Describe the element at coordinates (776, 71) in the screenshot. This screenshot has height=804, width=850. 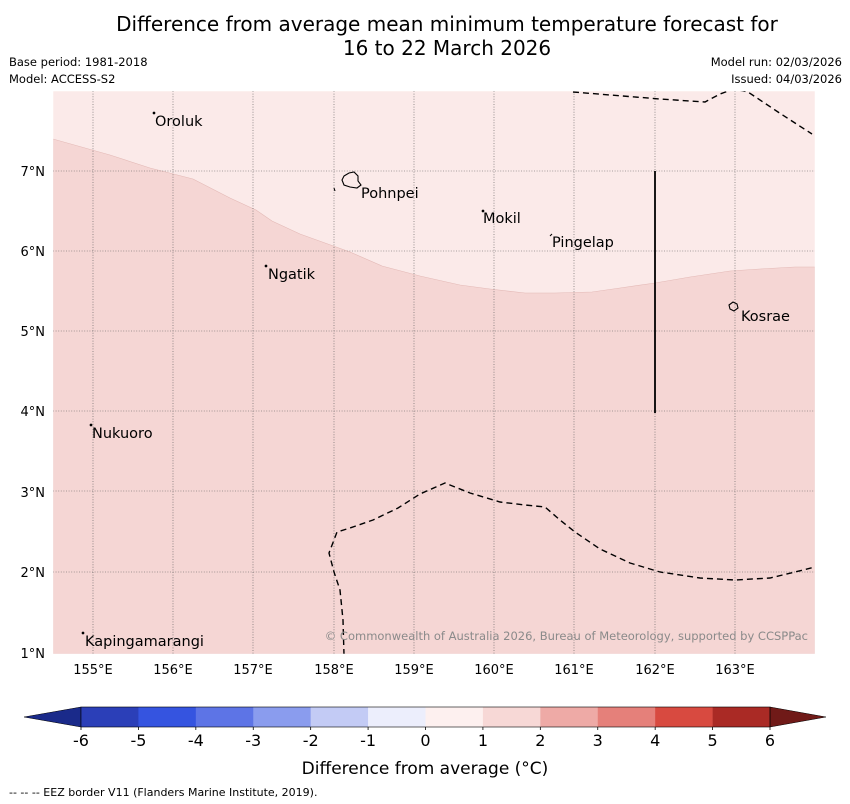
I see `meta-right: Model run: 02/03/2026 Issued: 04/03/2026` at that location.